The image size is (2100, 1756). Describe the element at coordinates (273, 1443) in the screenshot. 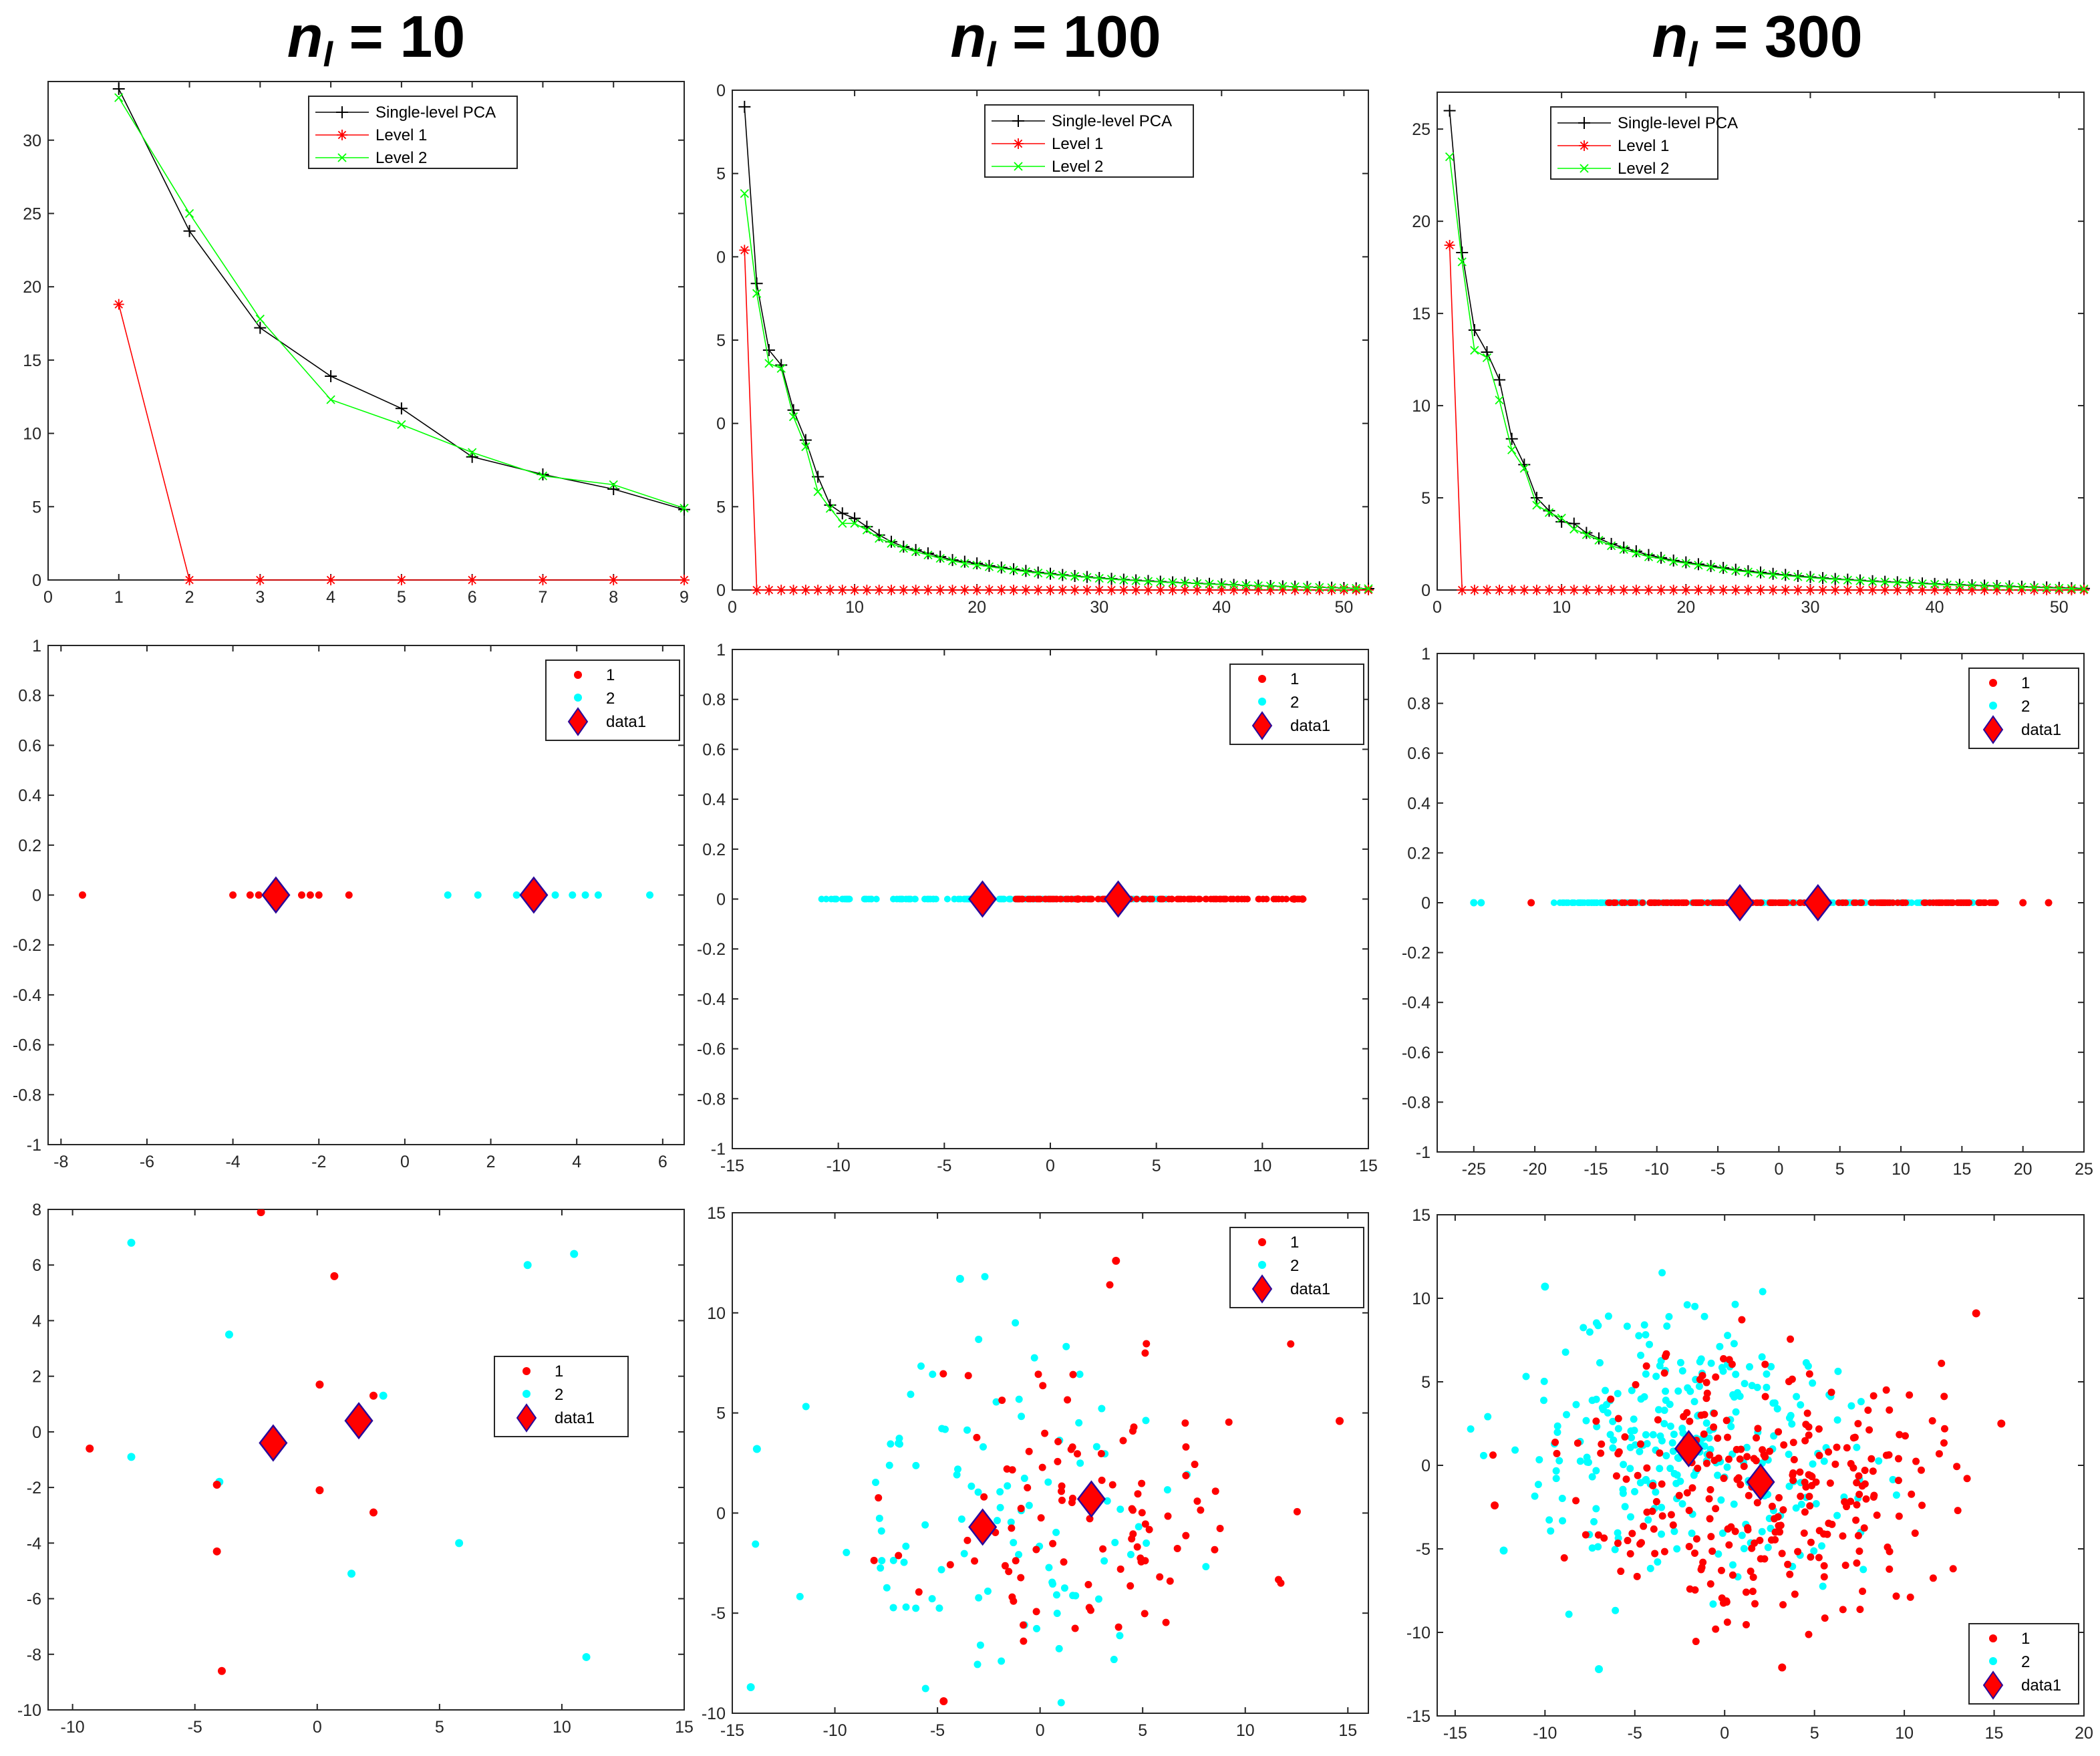

I see `centroid-diamond` at that location.